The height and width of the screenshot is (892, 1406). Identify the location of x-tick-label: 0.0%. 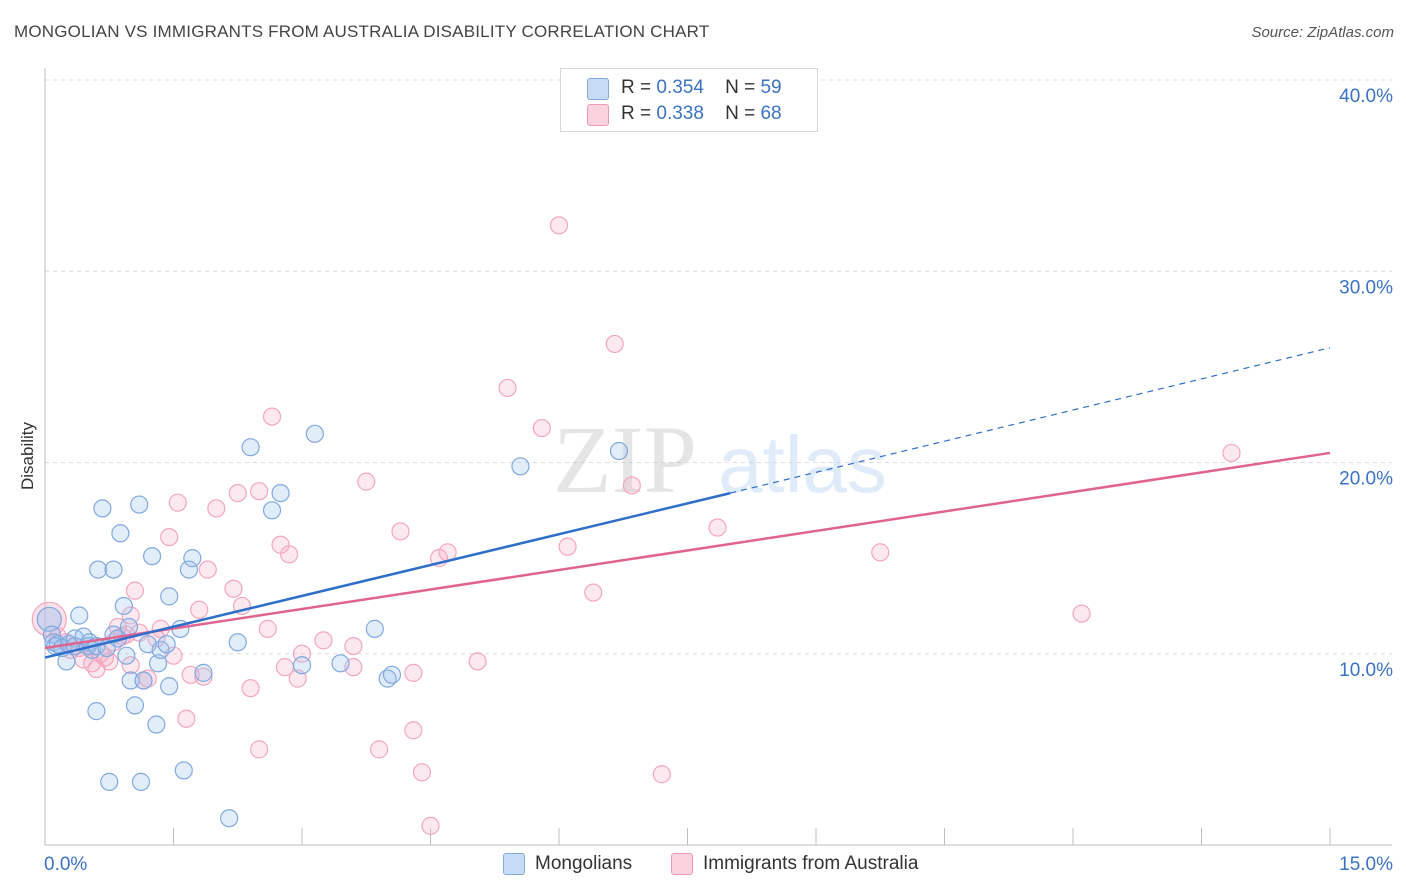
(65, 864).